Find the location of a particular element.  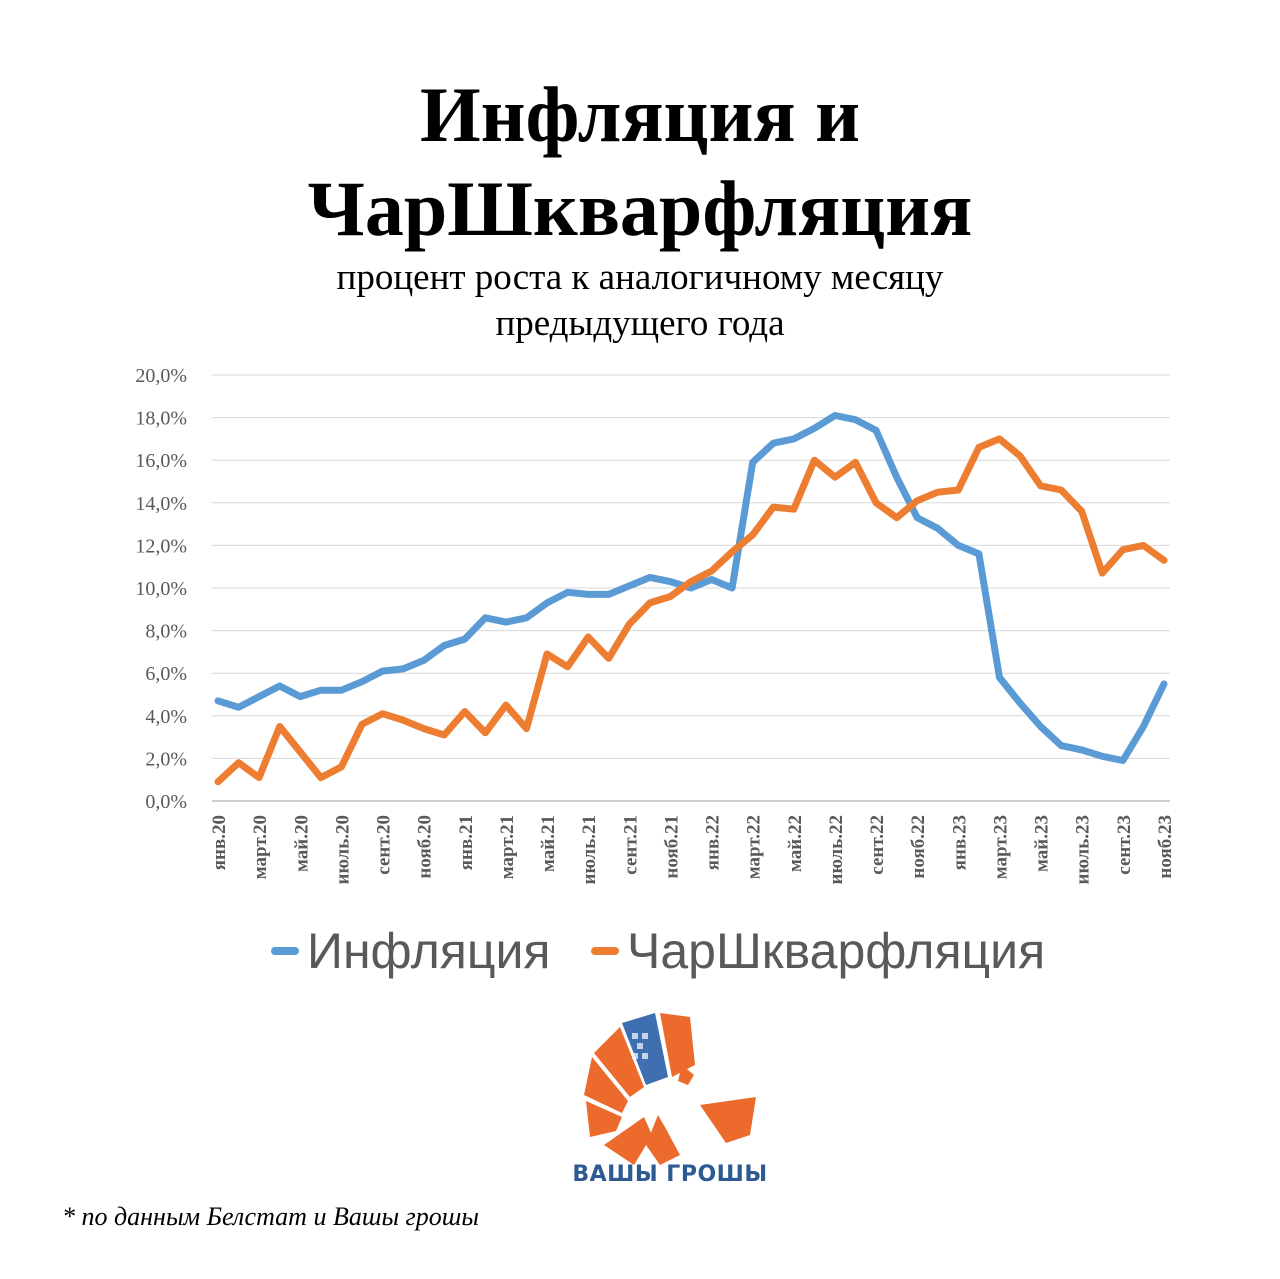

chart-subtitle-line1: процент роста к аналогичному месяцу is located at coordinates (640, 277).